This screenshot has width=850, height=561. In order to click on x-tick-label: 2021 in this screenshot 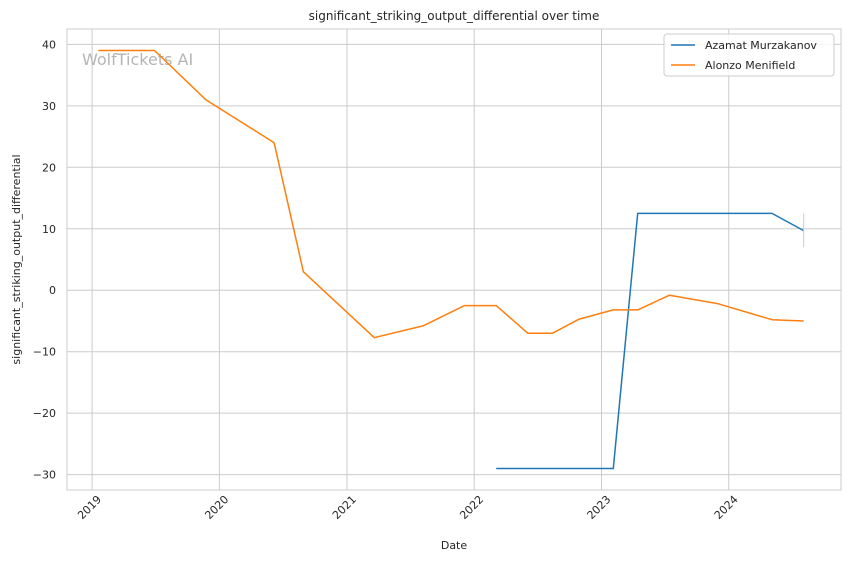, I will do `click(344, 507)`.